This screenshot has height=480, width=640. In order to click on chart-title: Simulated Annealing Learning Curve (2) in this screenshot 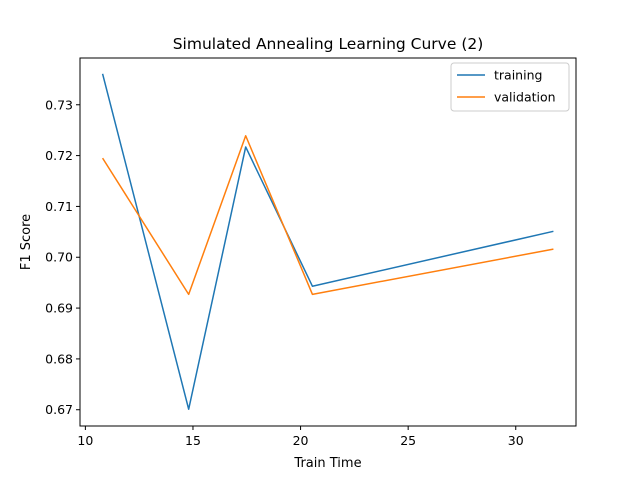, I will do `click(328, 44)`.